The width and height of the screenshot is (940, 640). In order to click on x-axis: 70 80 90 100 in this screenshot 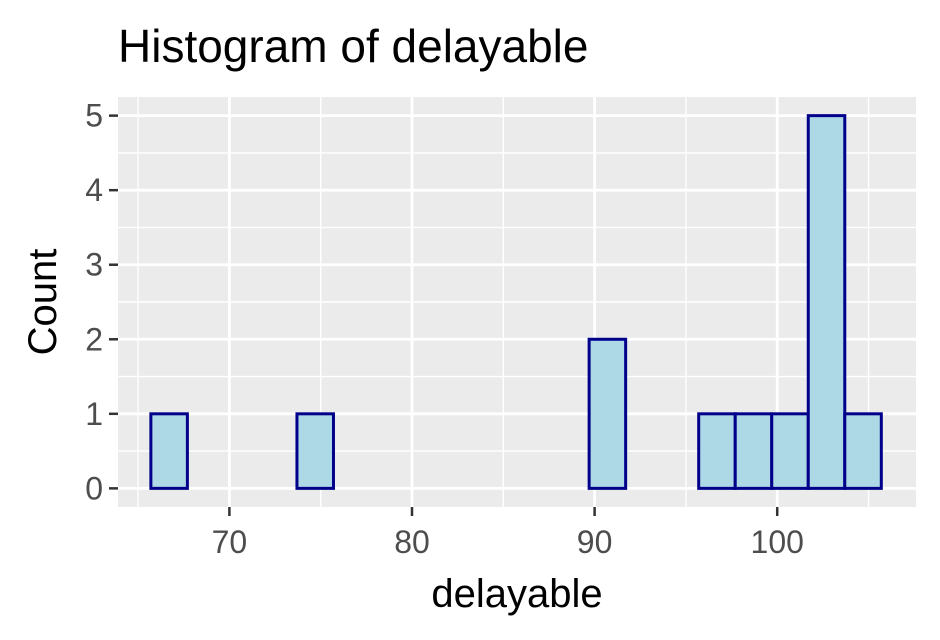, I will do `click(508, 533)`.